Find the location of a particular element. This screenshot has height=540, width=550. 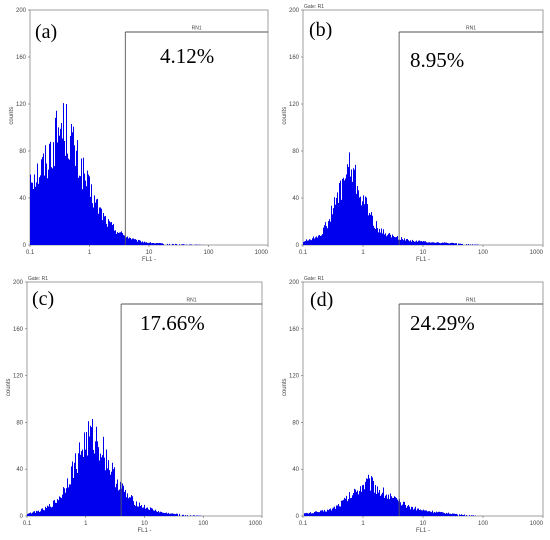

panel-label: (c) is located at coordinates (43, 299).